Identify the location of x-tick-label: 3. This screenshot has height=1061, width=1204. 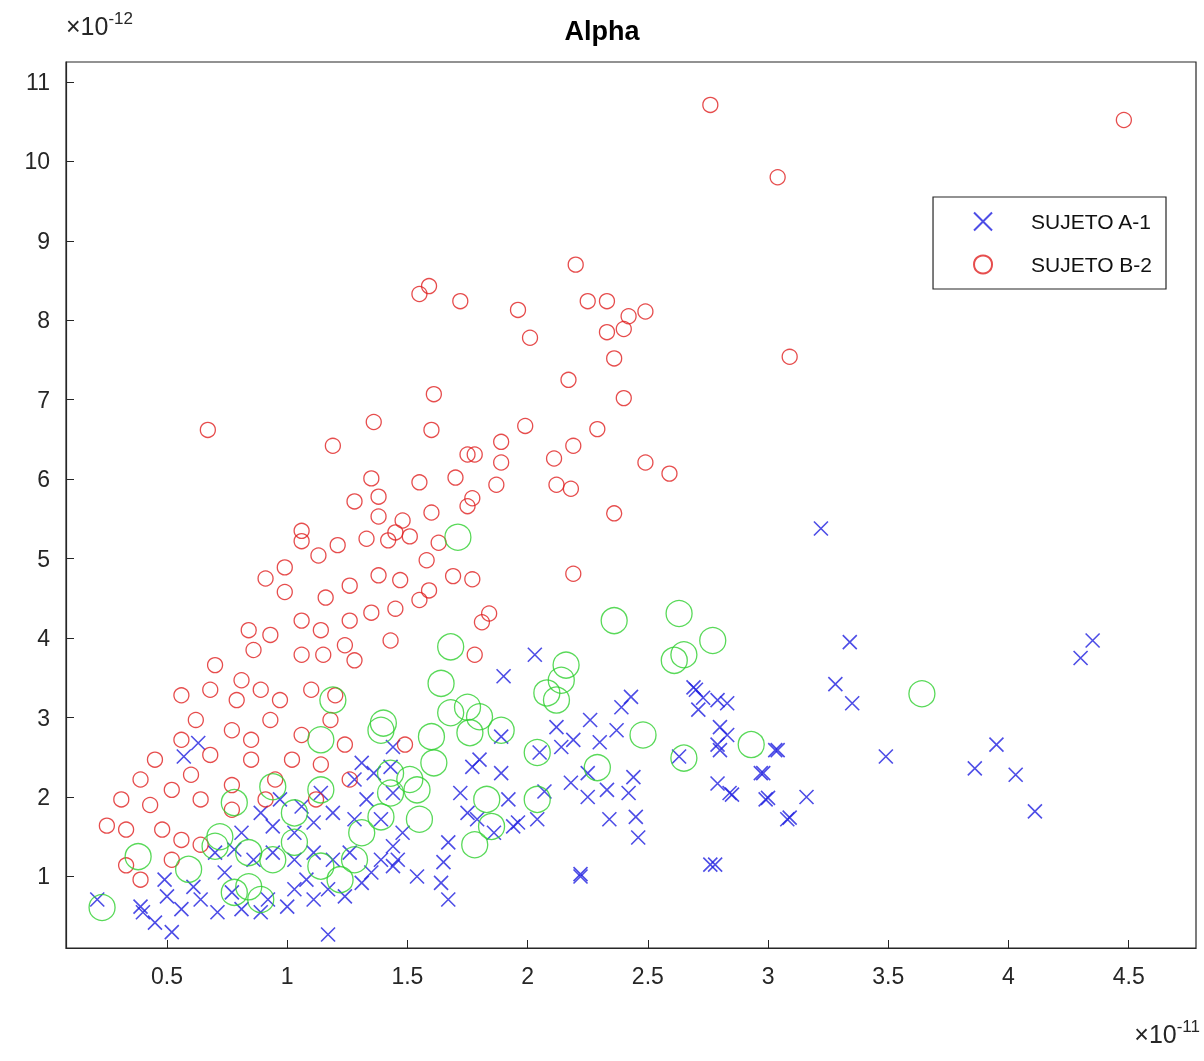
(768, 975).